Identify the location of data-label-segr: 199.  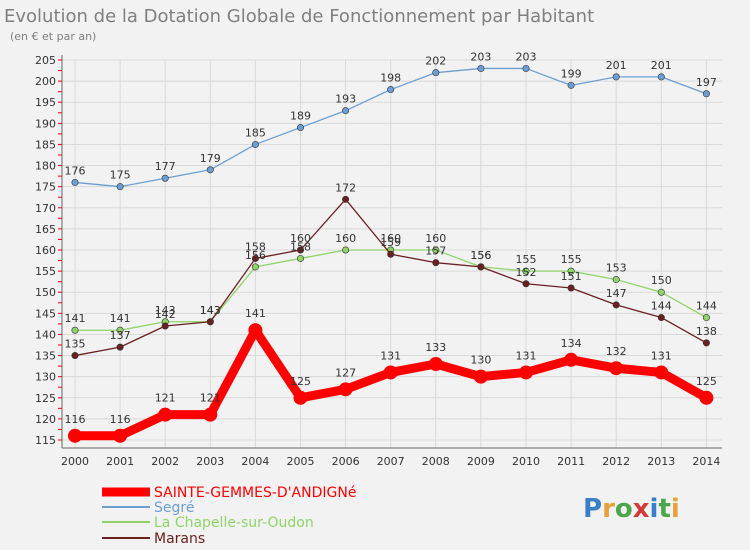
(571, 73).